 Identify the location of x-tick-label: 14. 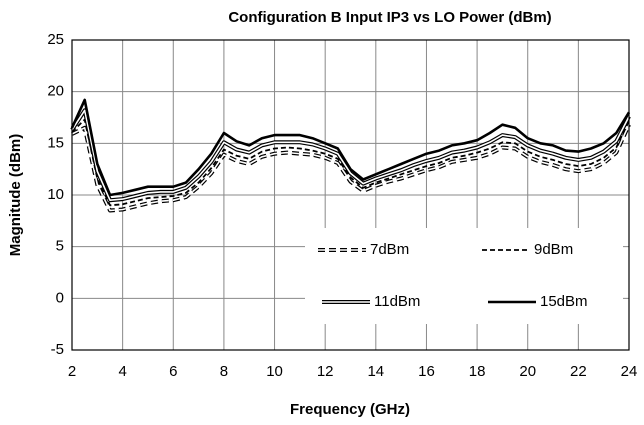
(375, 371).